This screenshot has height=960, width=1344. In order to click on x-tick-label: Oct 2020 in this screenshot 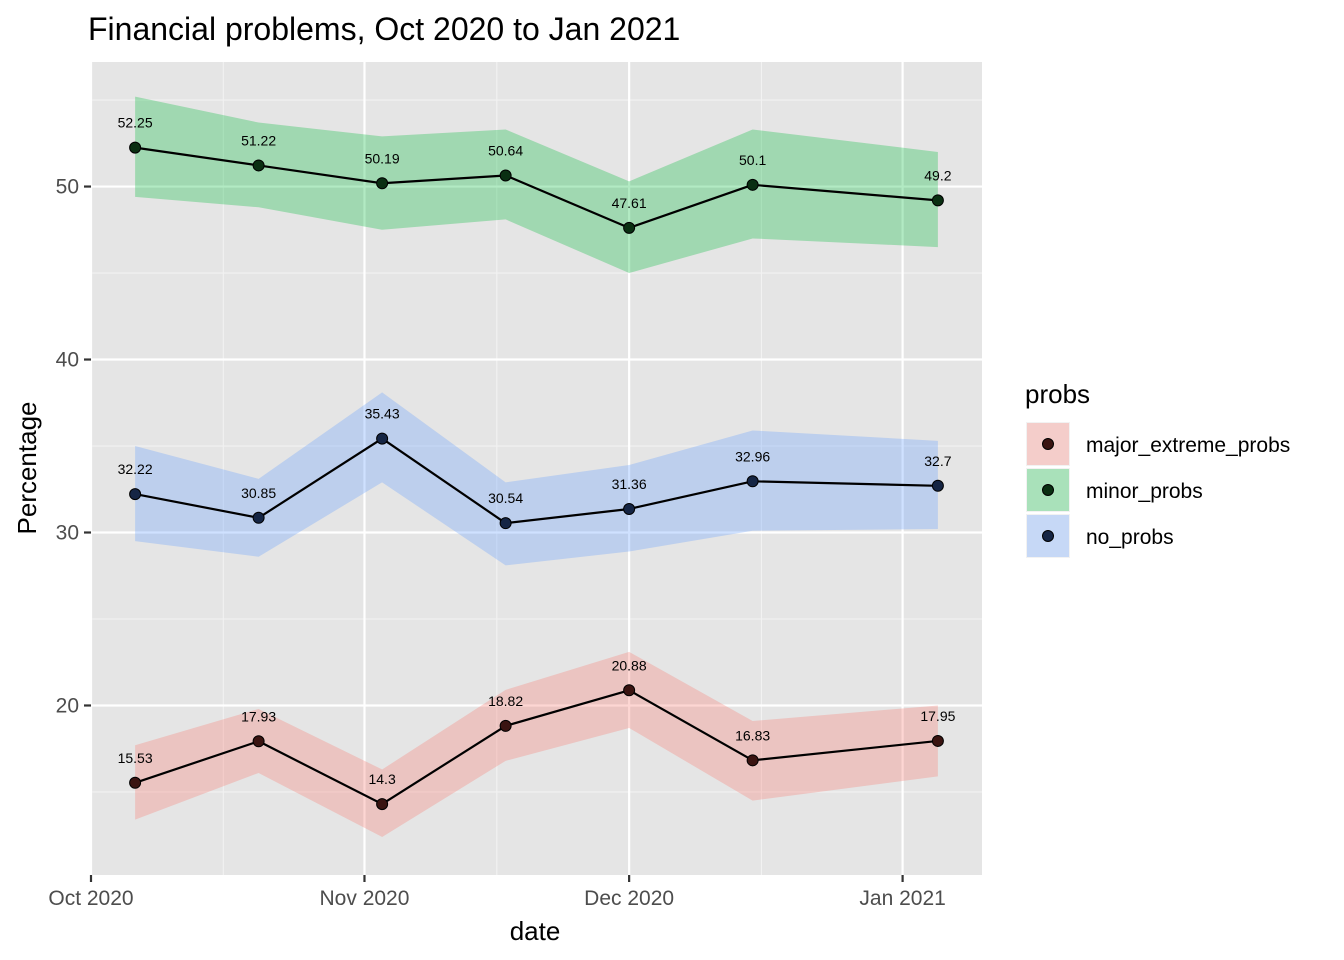, I will do `click(90, 898)`.